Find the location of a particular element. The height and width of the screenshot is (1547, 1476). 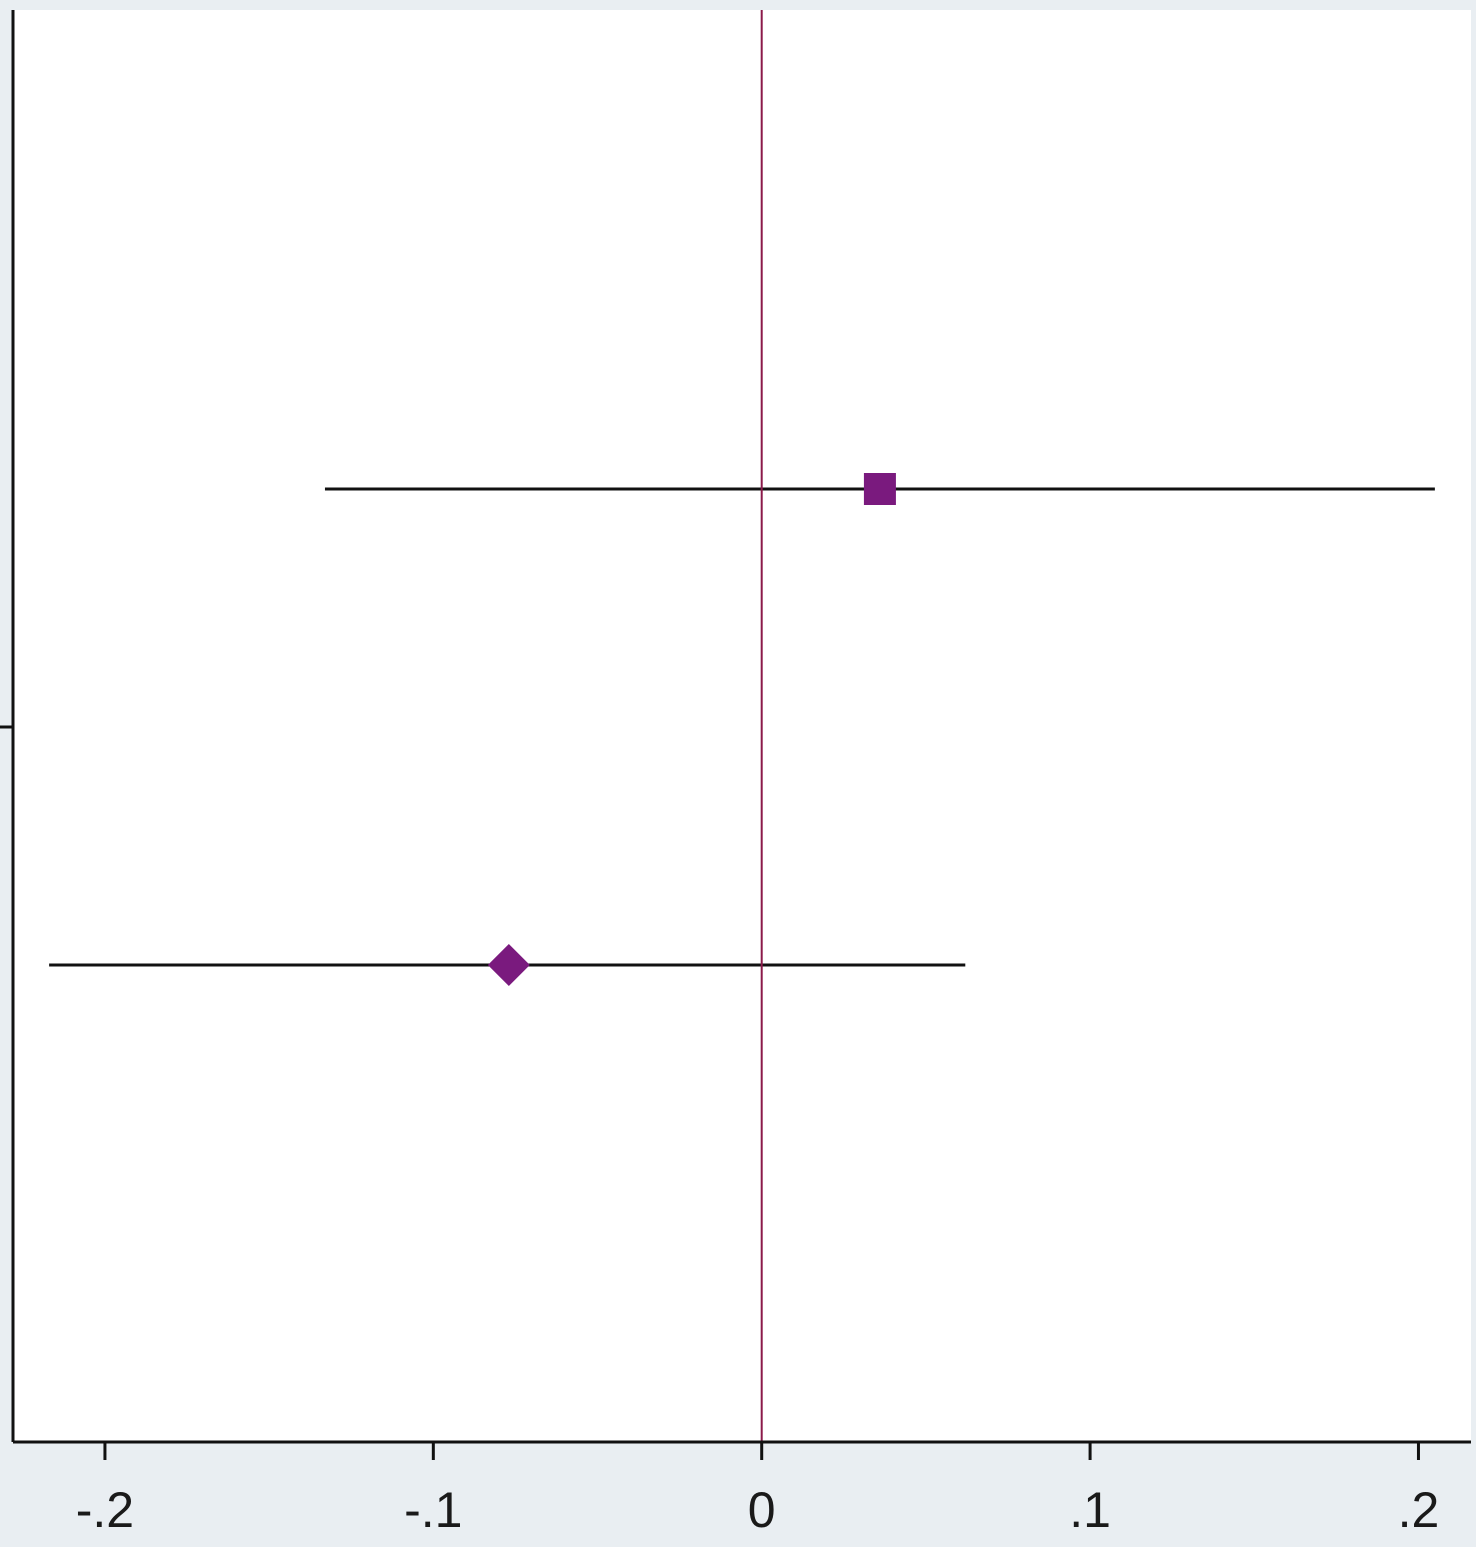

x-tick-label: 0 is located at coordinates (762, 1510).